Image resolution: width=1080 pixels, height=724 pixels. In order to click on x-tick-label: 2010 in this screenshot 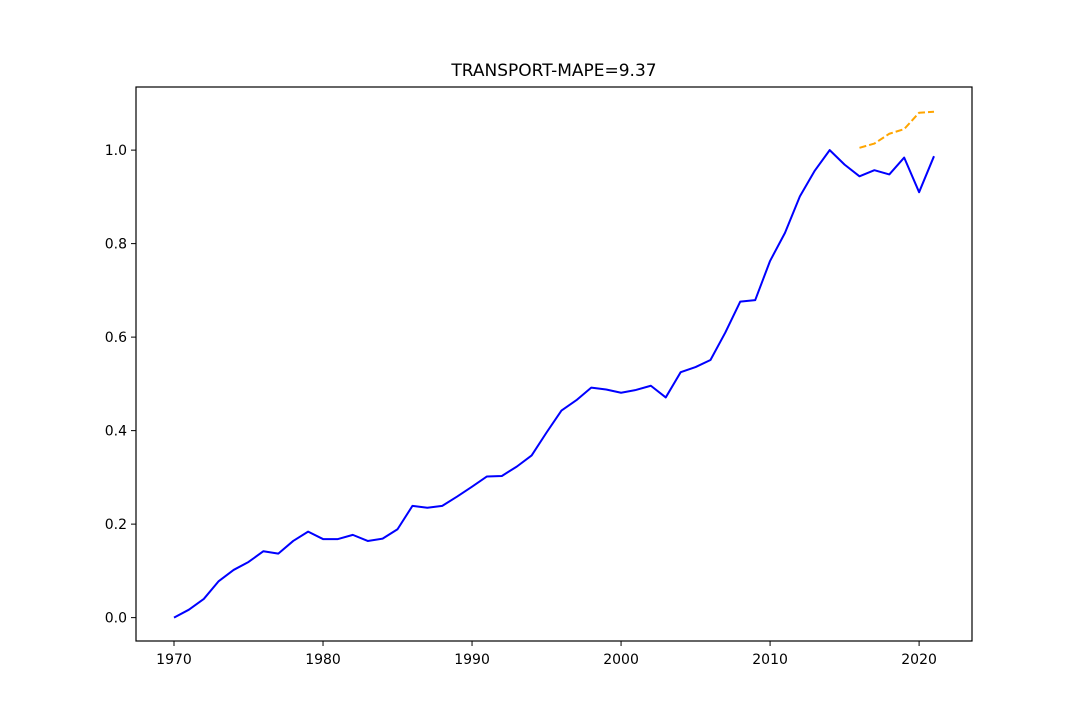, I will do `click(770, 660)`.